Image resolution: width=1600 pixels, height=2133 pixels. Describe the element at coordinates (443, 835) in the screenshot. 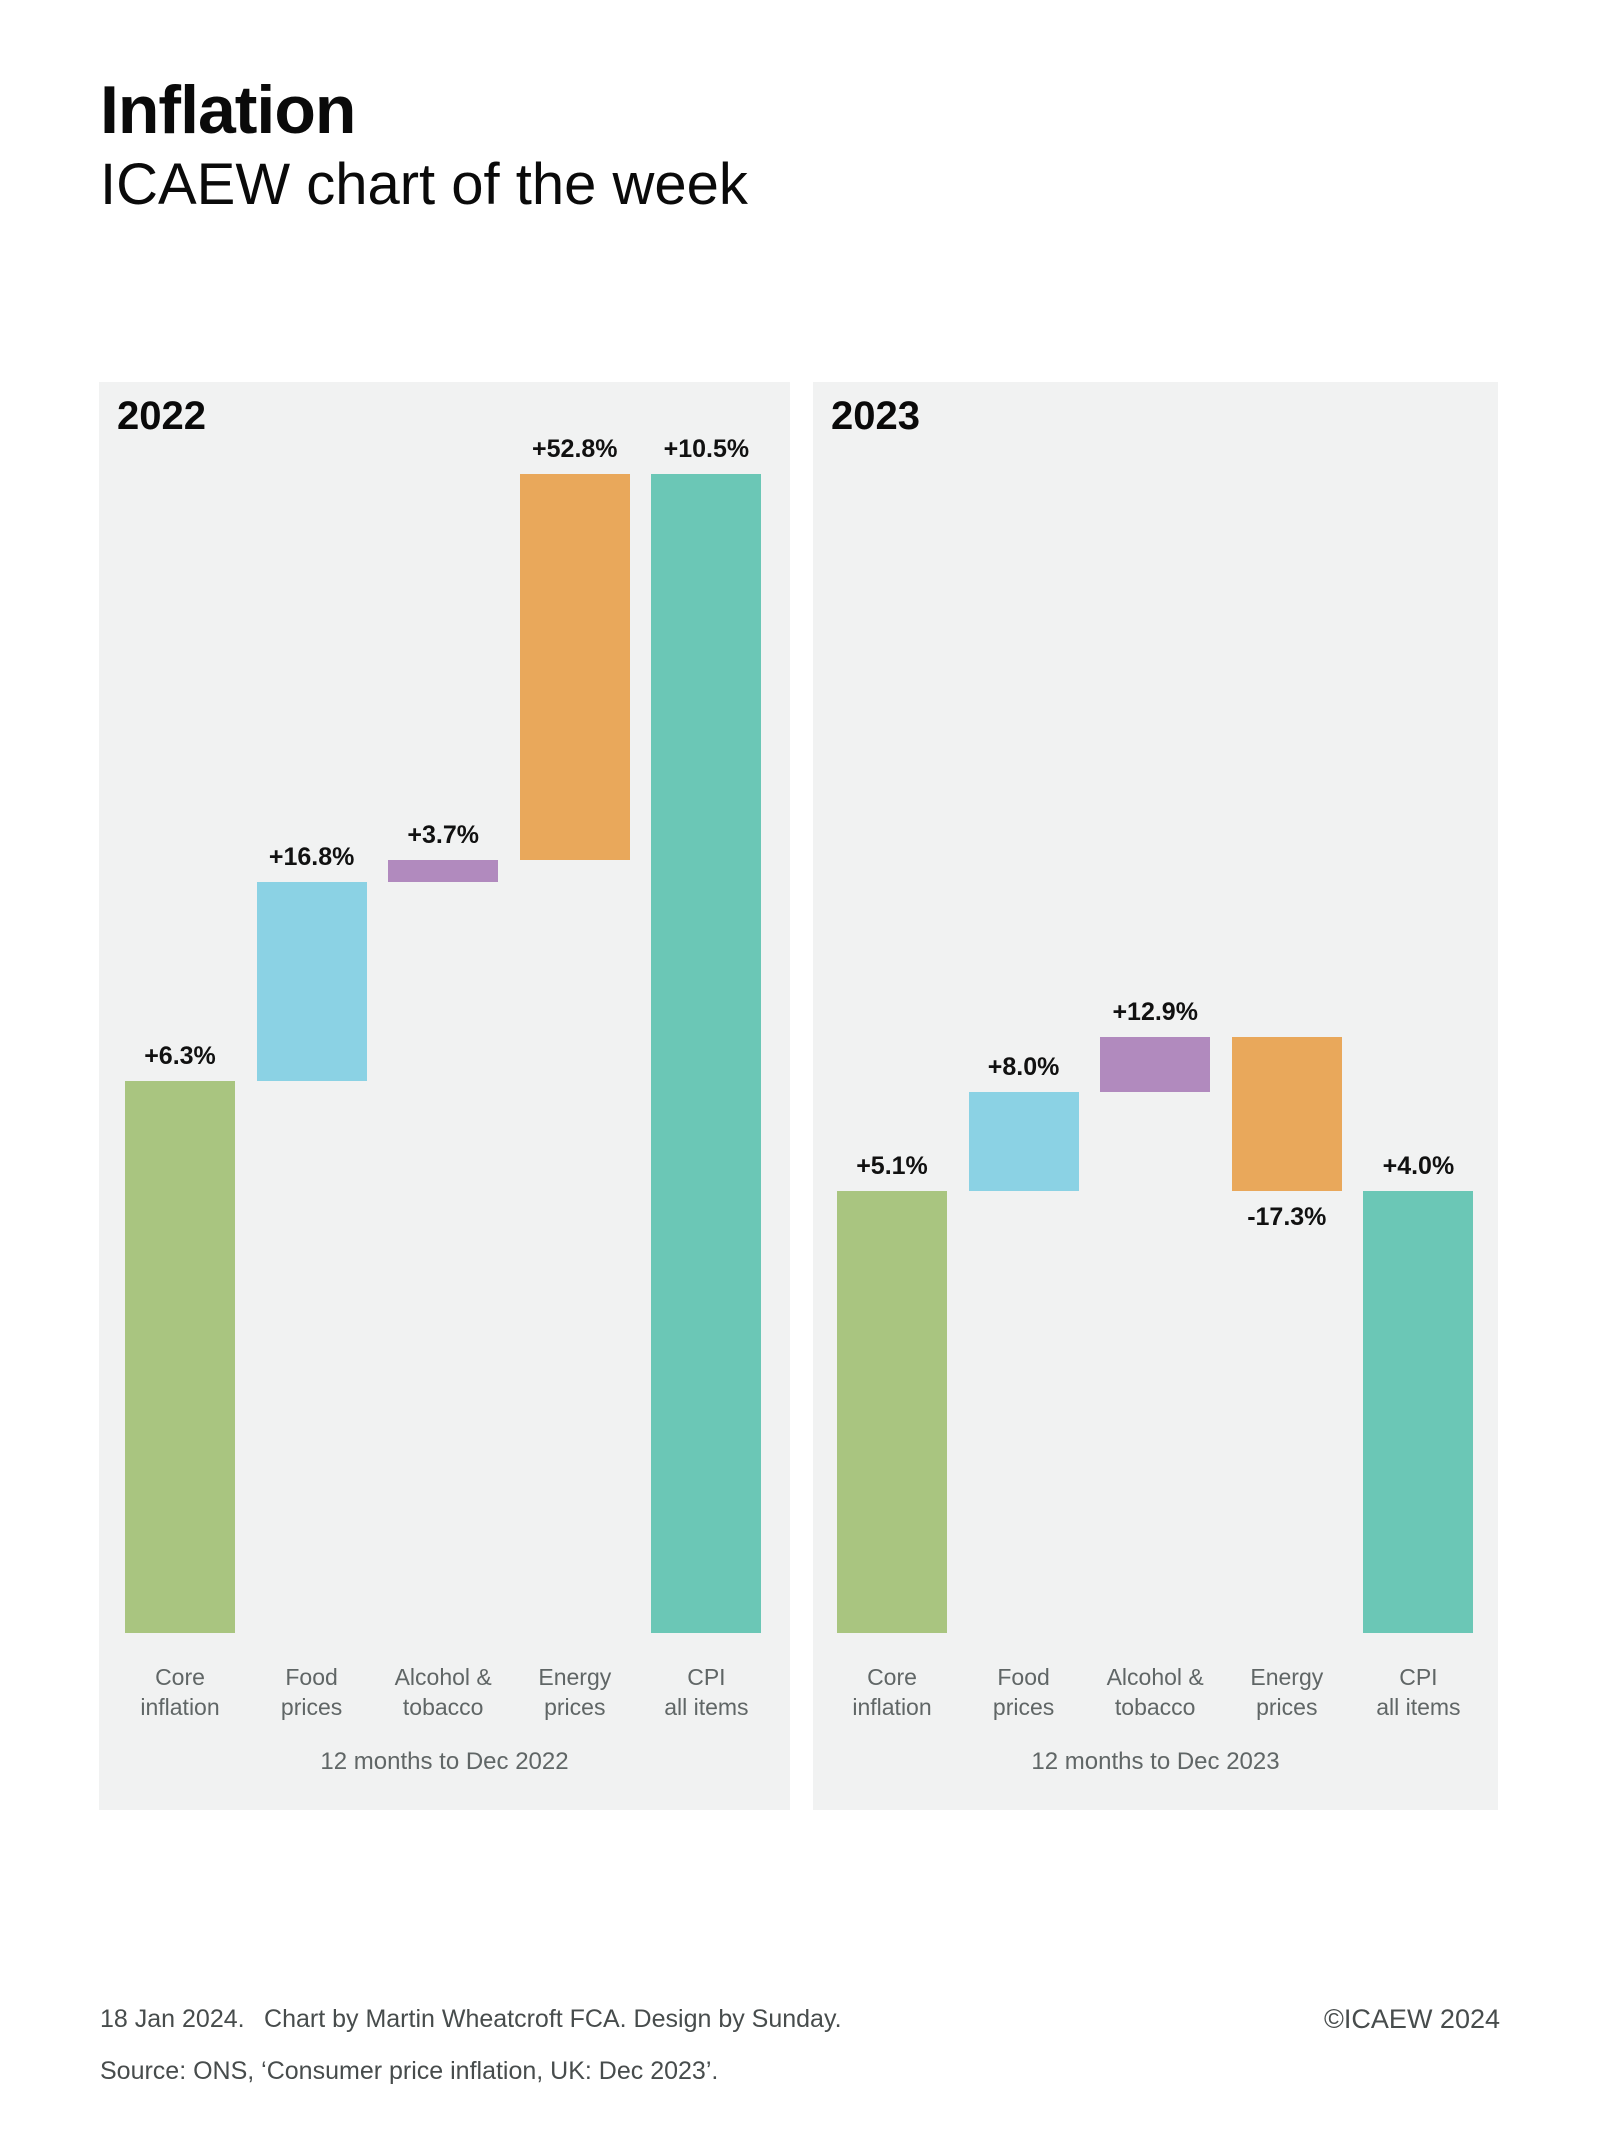

I see `value-label-2022-alcohol-tobacco: +3.7%` at that location.